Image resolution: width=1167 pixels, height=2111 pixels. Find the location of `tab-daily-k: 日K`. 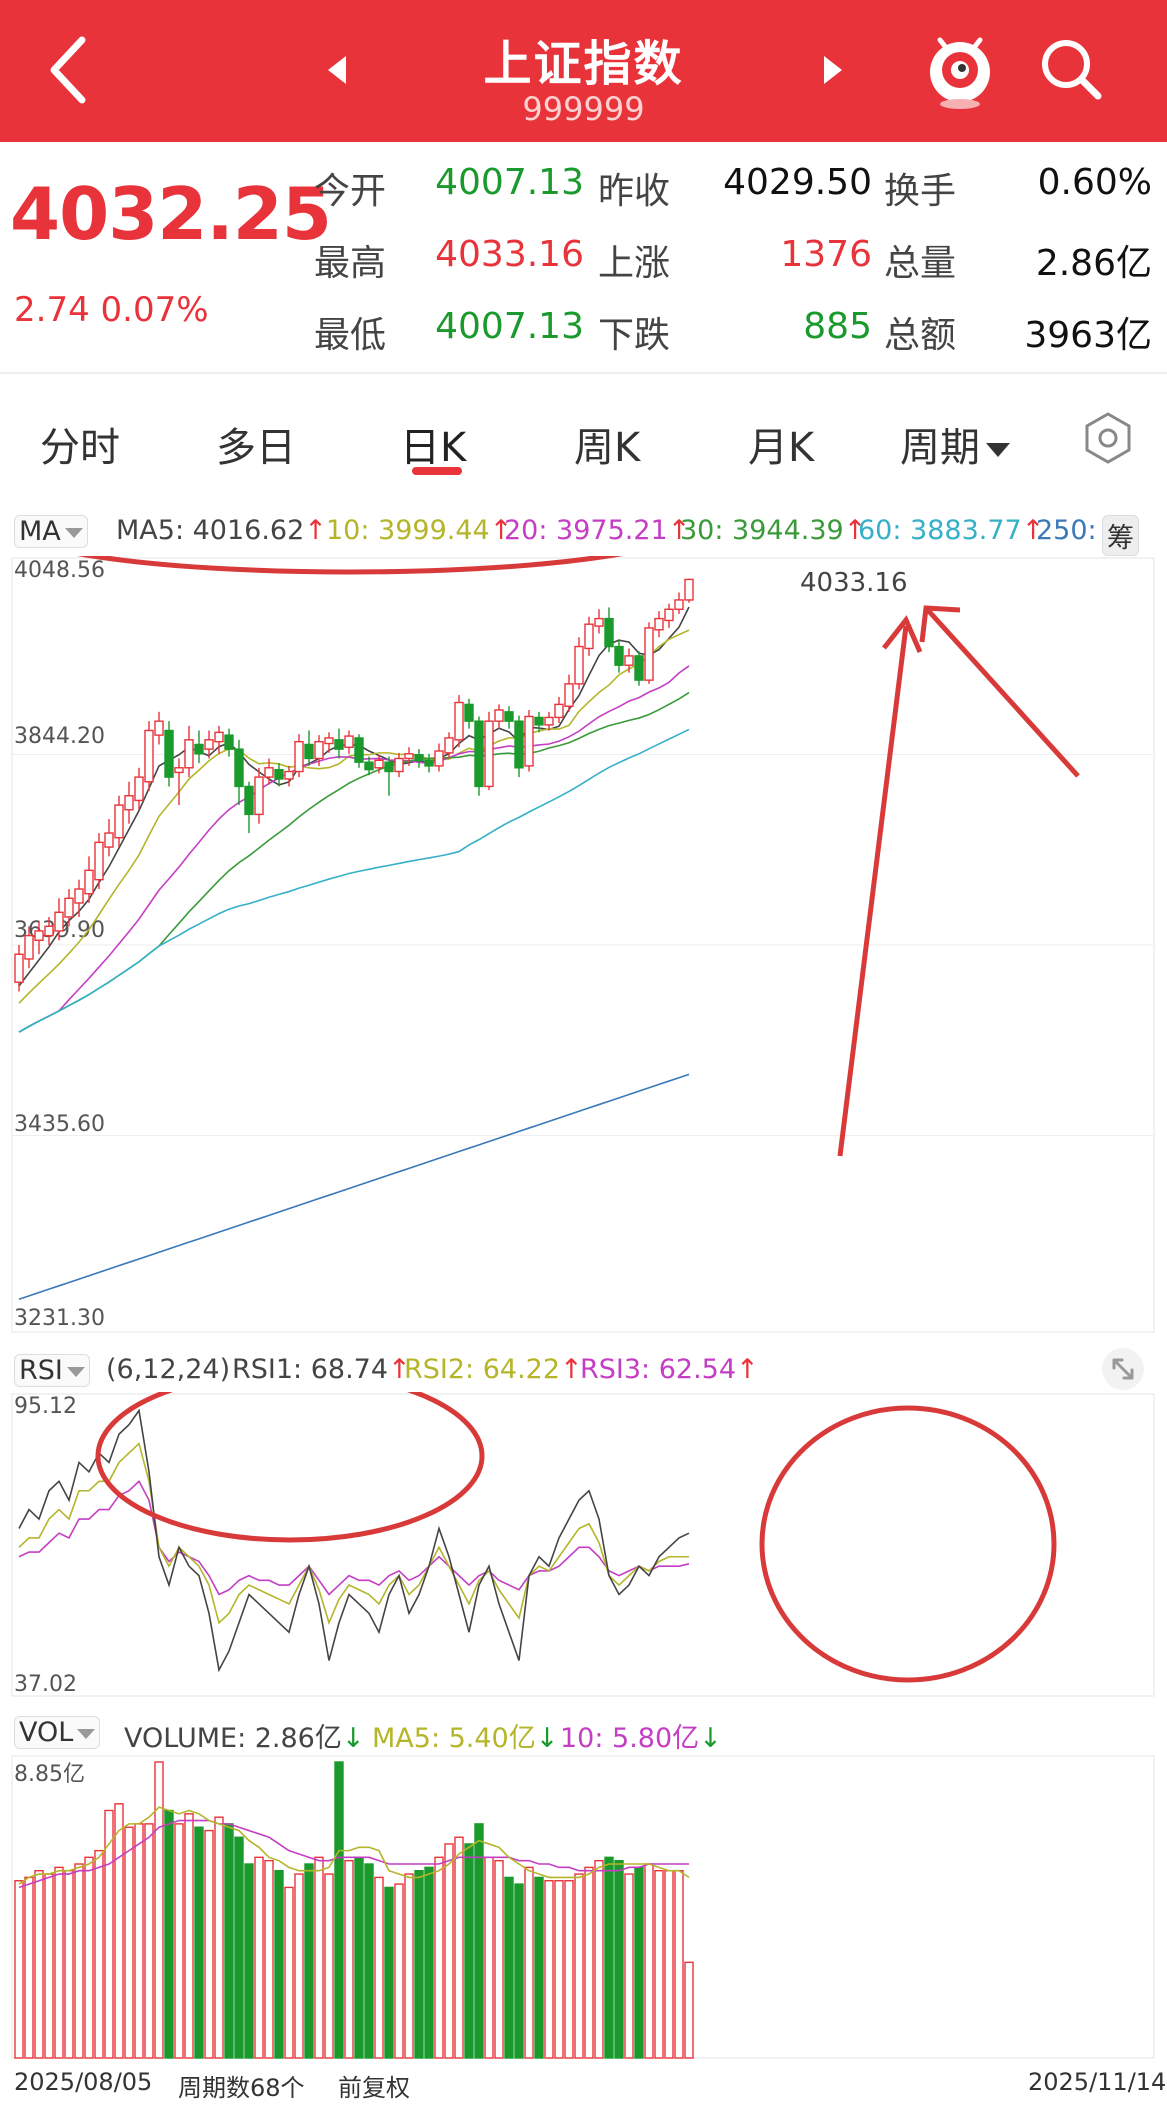

tab-daily-k: 日K is located at coordinates (433, 448).